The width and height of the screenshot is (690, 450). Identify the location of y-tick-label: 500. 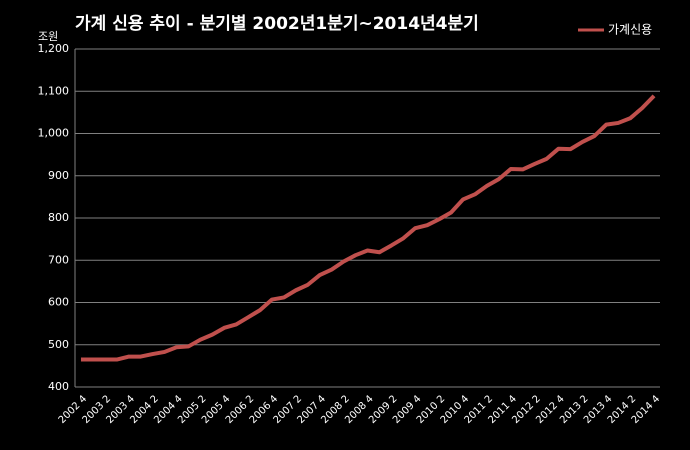
(58, 344).